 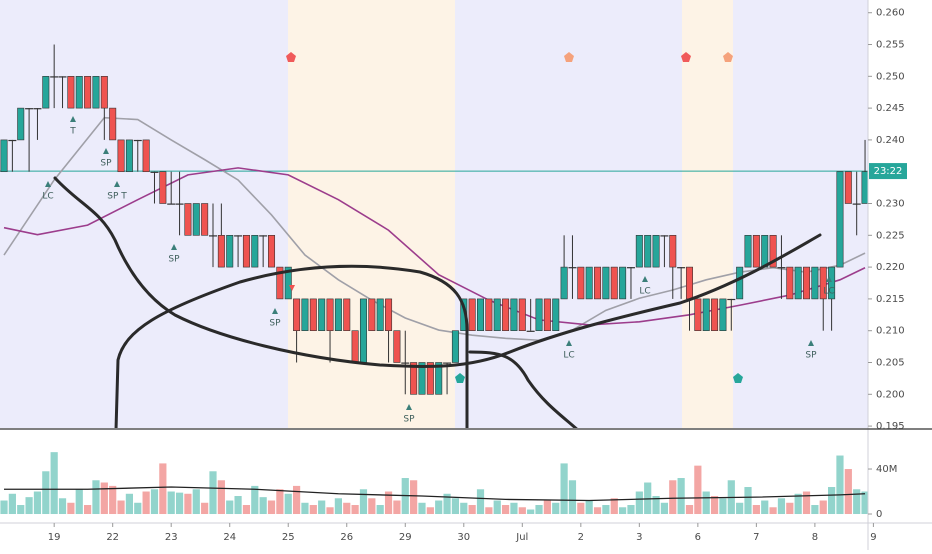 What do you see at coordinates (888, 171) in the screenshot?
I see `price-label-box` at bounding box center [888, 171].